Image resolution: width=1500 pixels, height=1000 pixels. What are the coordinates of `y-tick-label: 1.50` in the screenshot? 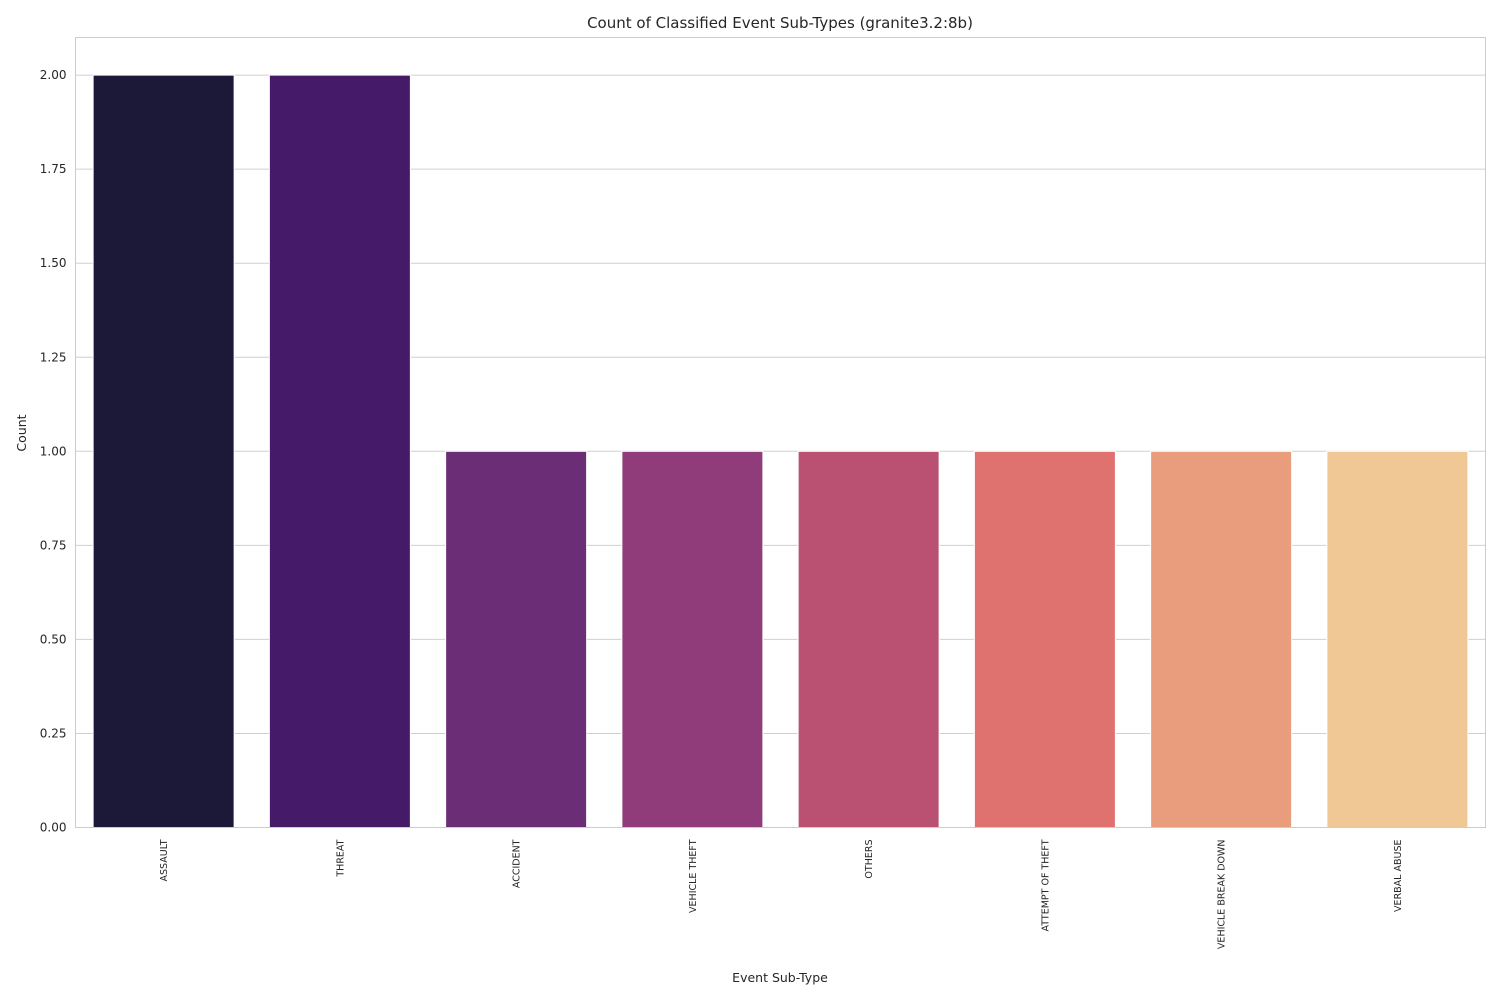 It's located at (53, 263).